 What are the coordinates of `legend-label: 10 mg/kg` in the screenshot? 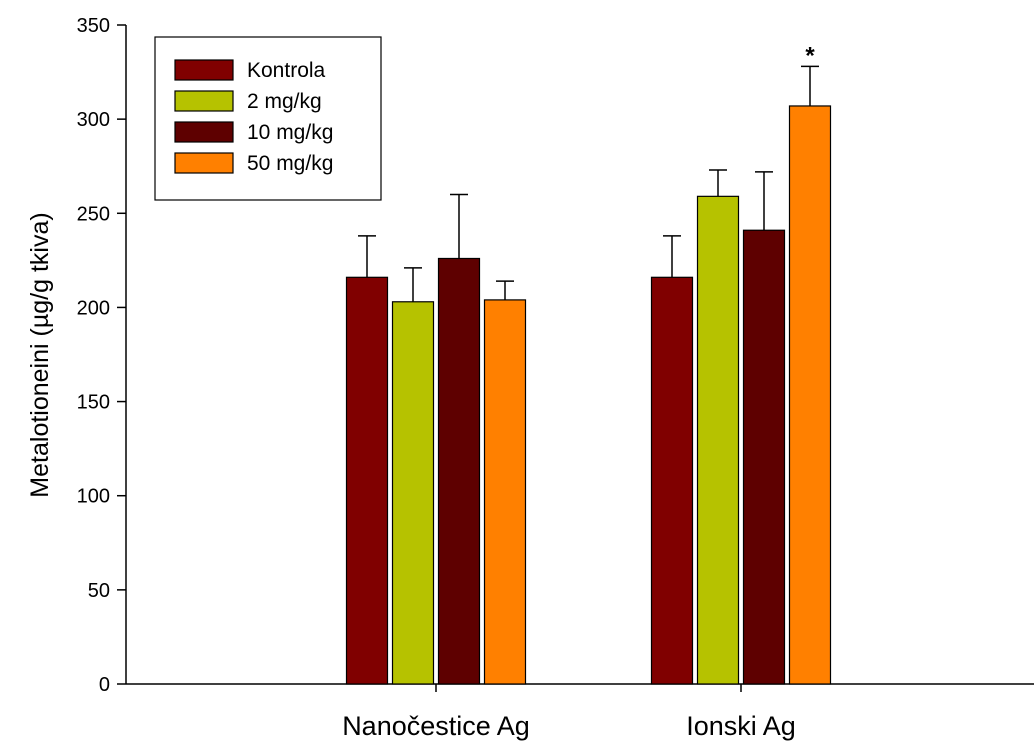 It's located at (290, 132).